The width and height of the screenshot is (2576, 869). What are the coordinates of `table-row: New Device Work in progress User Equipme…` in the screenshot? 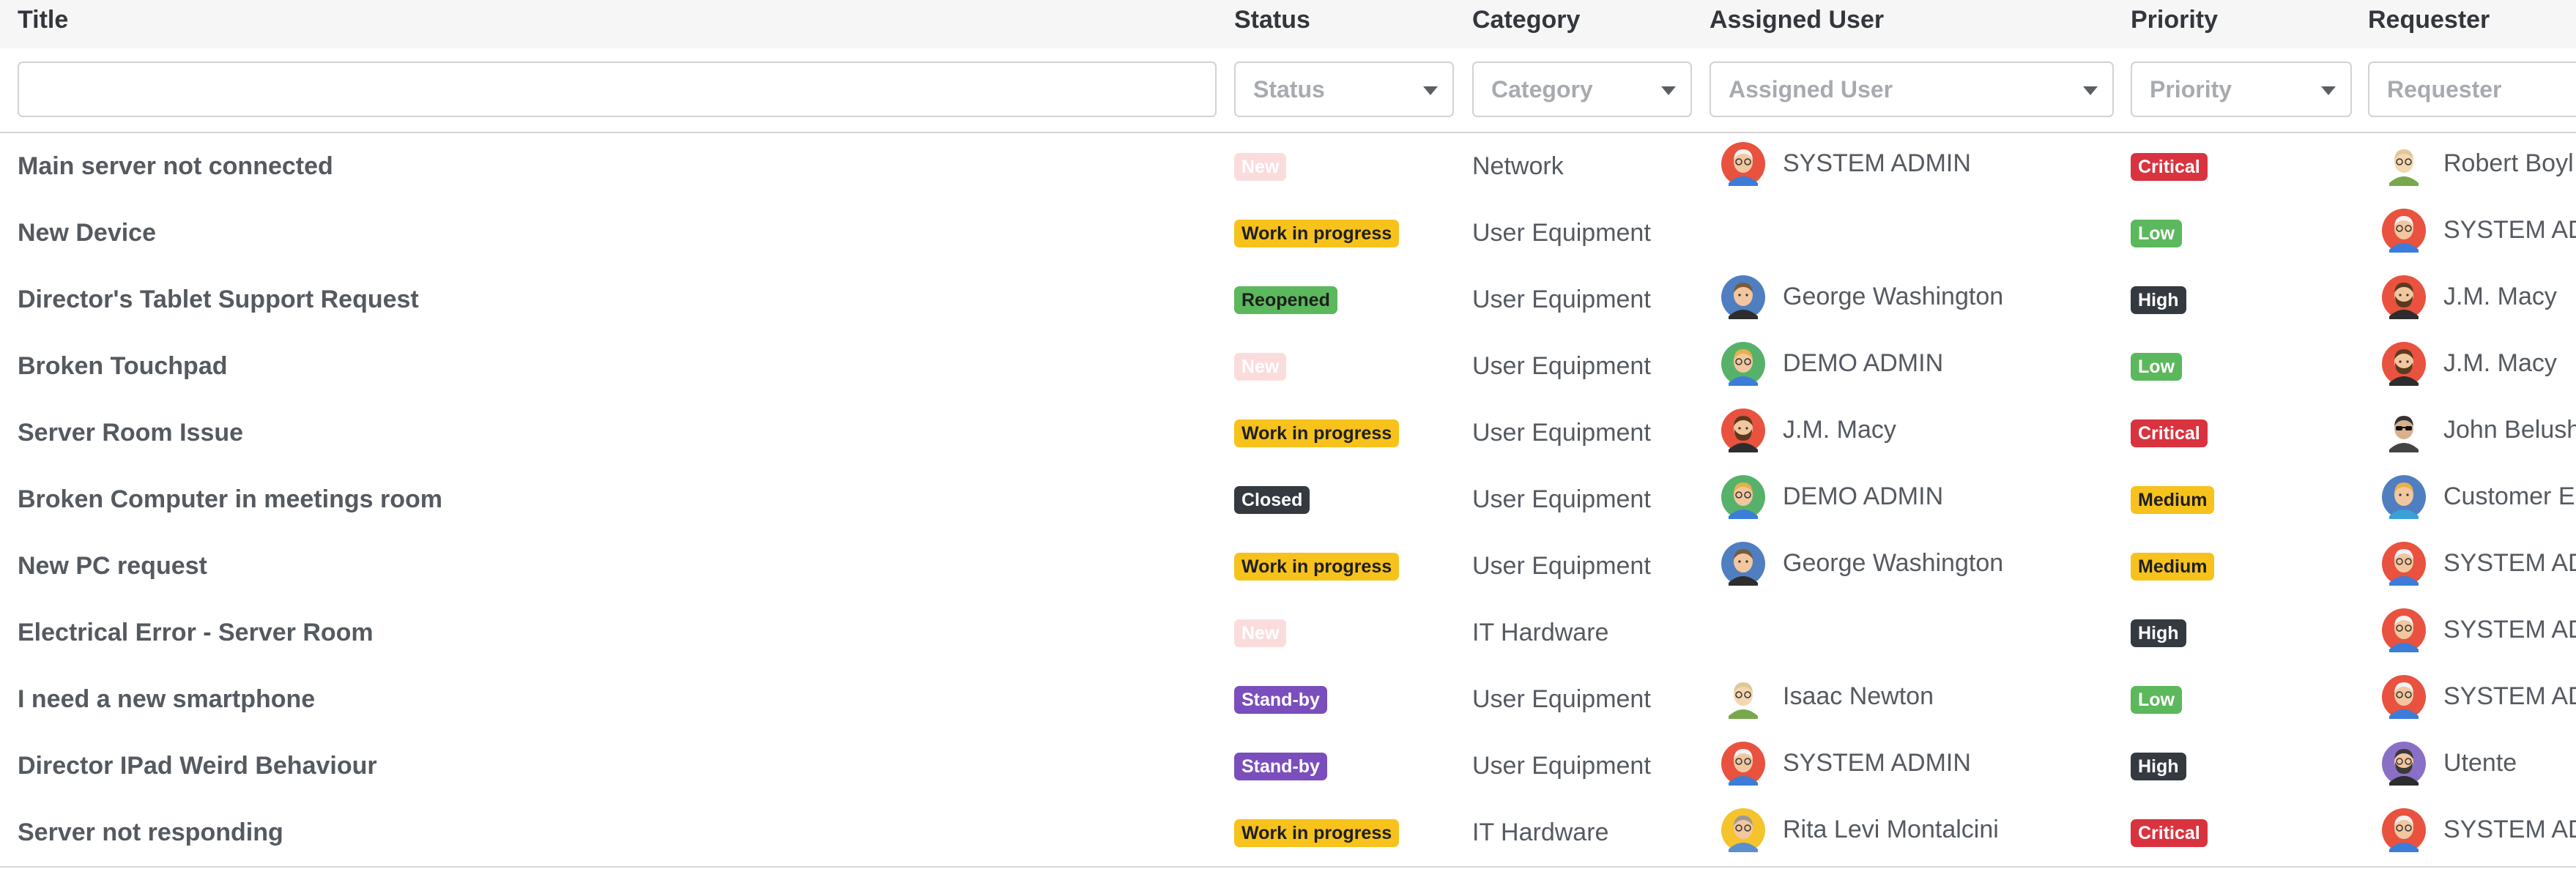 It's located at (1288, 234).